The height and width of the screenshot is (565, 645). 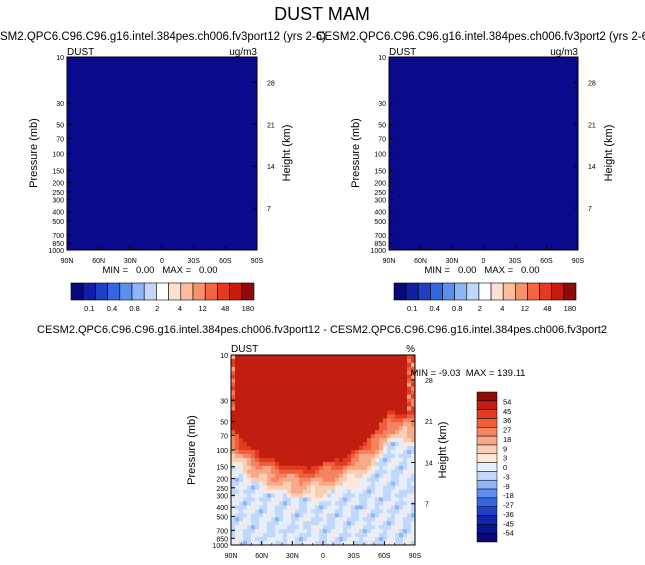 What do you see at coordinates (412, 308) in the screenshot?
I see `colorbar-label: 0.1` at bounding box center [412, 308].